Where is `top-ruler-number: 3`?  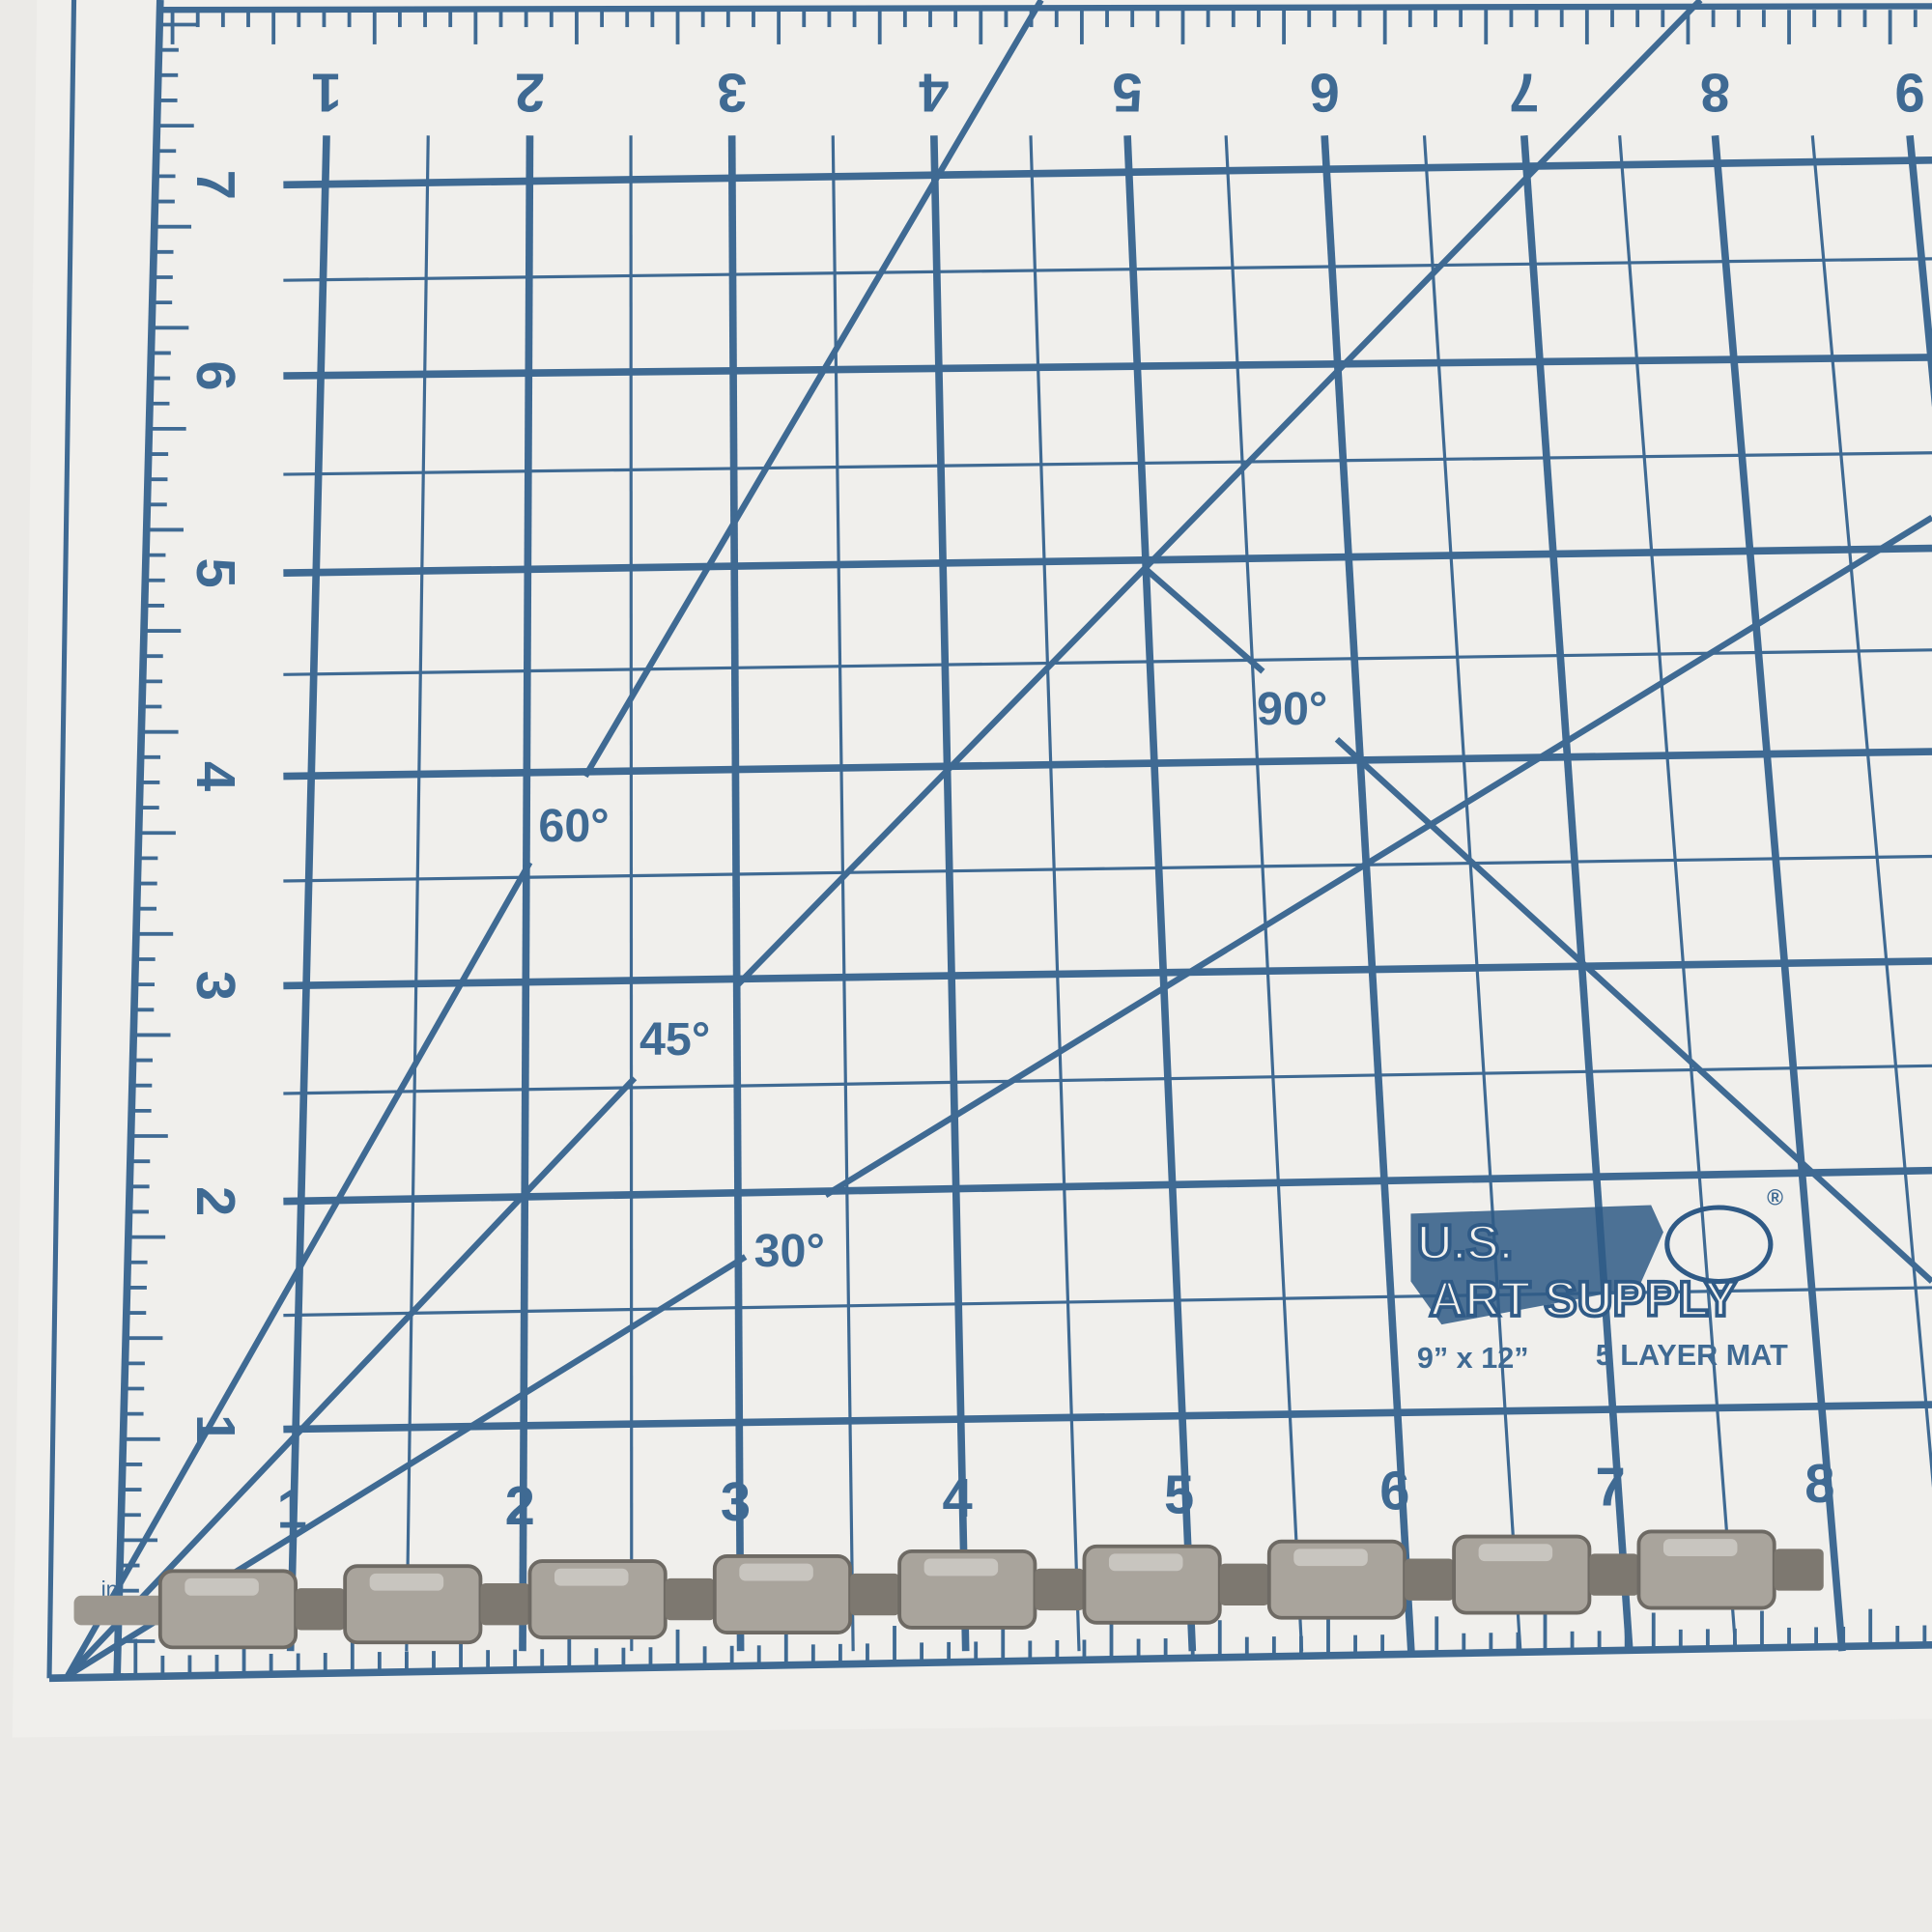
top-ruler-number: 3 is located at coordinates (732, 93).